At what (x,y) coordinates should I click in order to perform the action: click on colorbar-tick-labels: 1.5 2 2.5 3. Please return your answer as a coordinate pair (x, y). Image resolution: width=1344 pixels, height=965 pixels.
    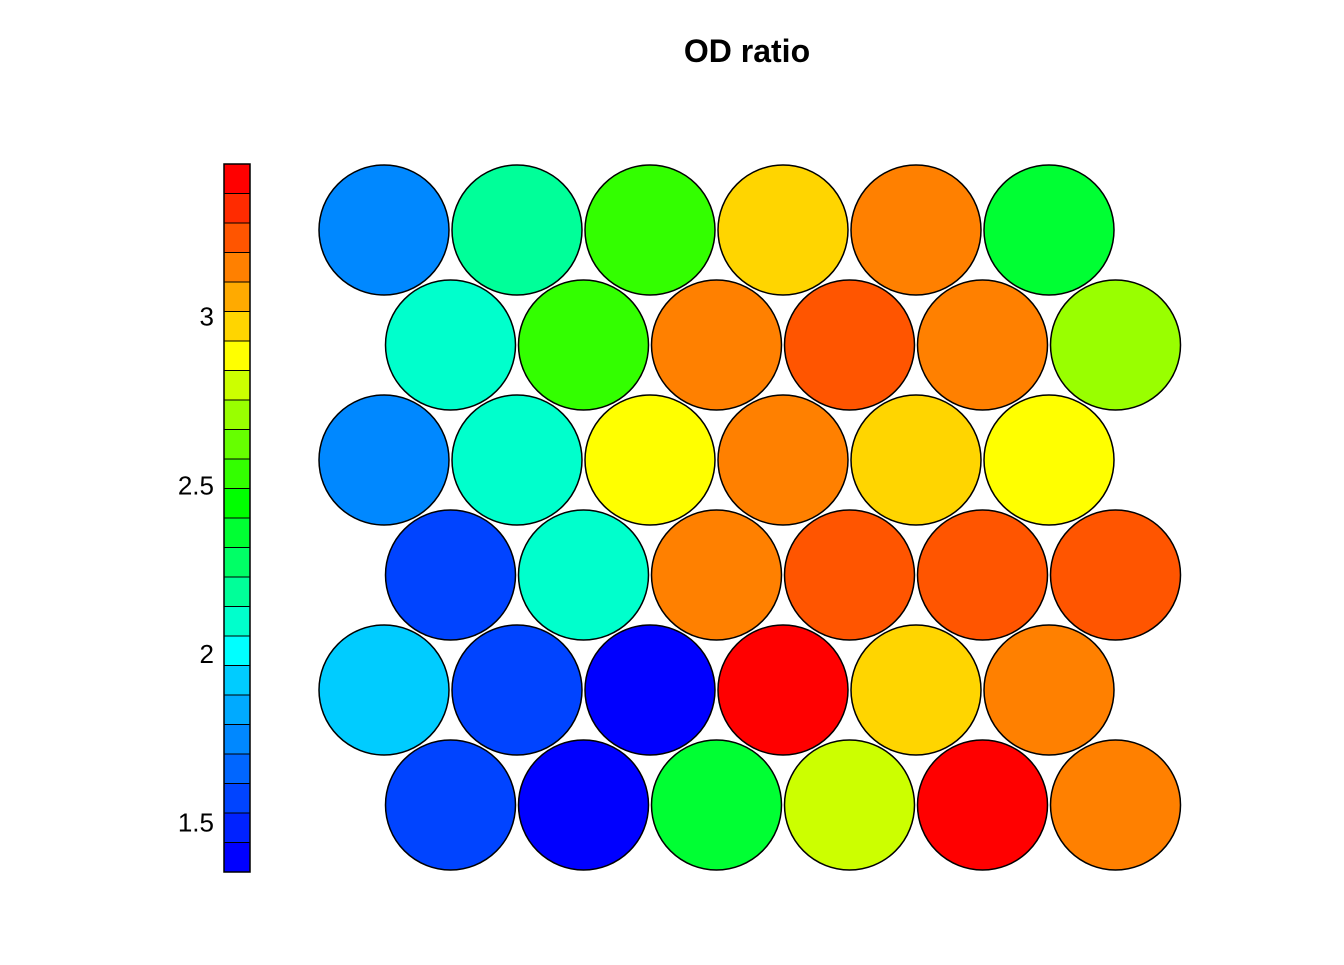
    Looking at the image, I should click on (196, 570).